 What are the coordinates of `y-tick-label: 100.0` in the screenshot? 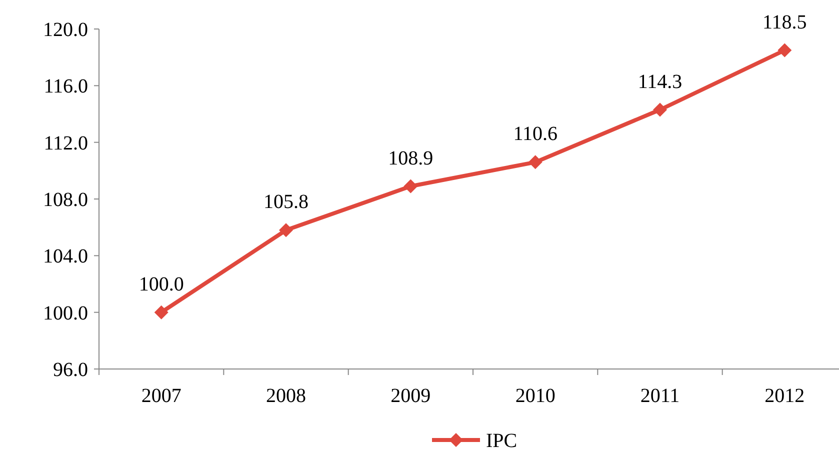 It's located at (65, 313).